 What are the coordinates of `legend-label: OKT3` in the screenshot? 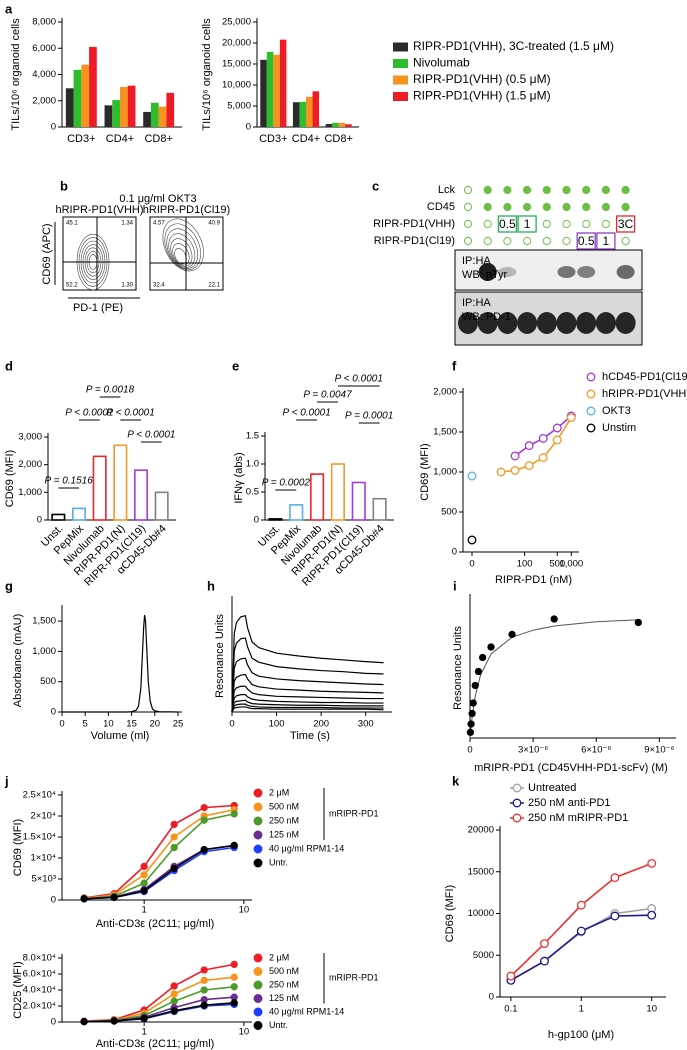 It's located at (616, 411).